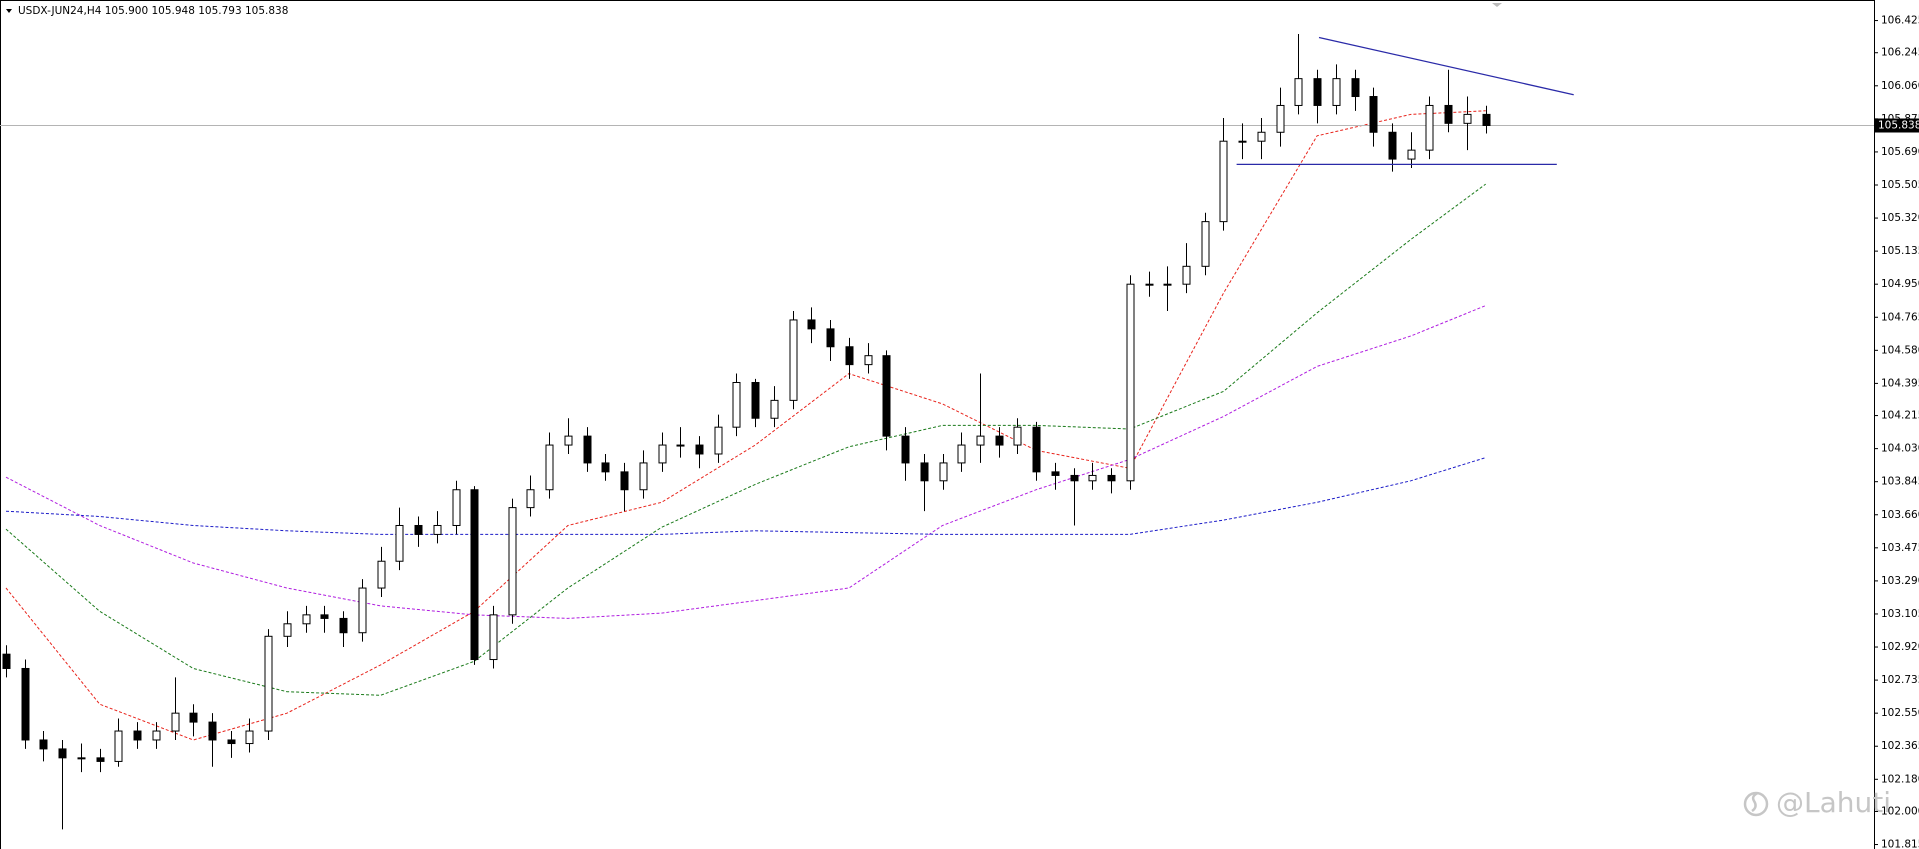  I want to click on y-tick-label: 104.215, so click(1900, 416).